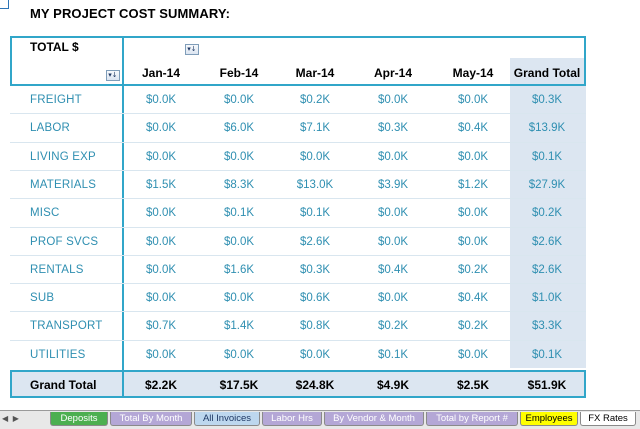 This screenshot has width=640, height=429. What do you see at coordinates (547, 326) in the screenshot?
I see `value-cell: $3.3K` at bounding box center [547, 326].